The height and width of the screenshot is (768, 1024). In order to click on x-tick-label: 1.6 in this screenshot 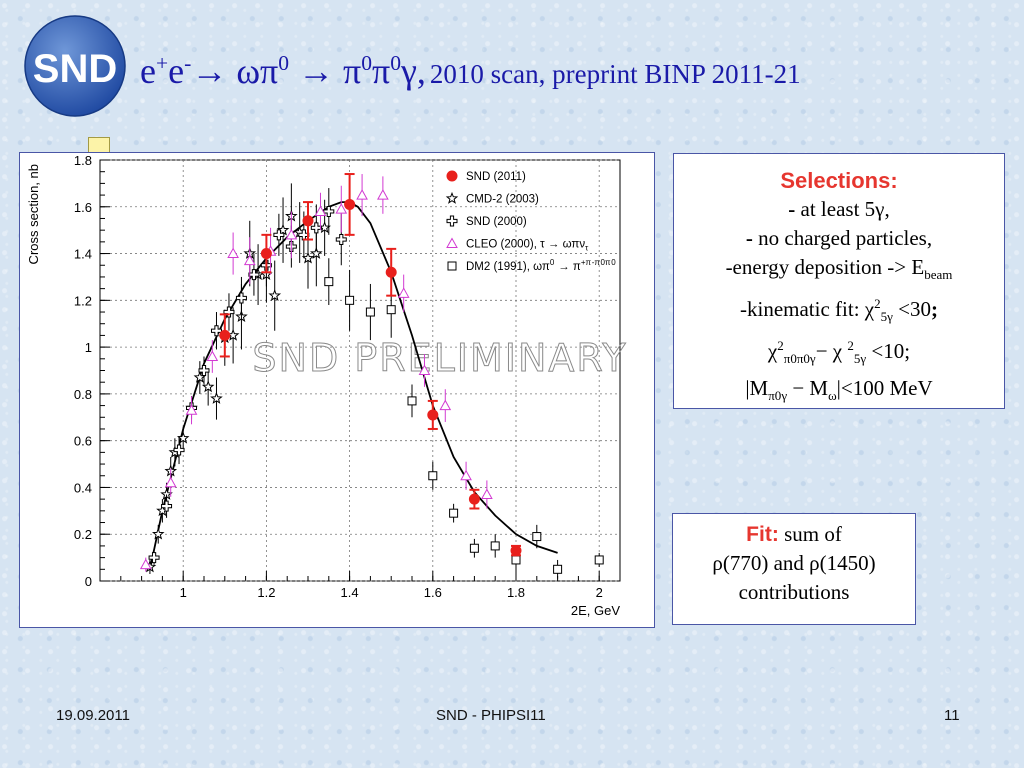, I will do `click(433, 592)`.